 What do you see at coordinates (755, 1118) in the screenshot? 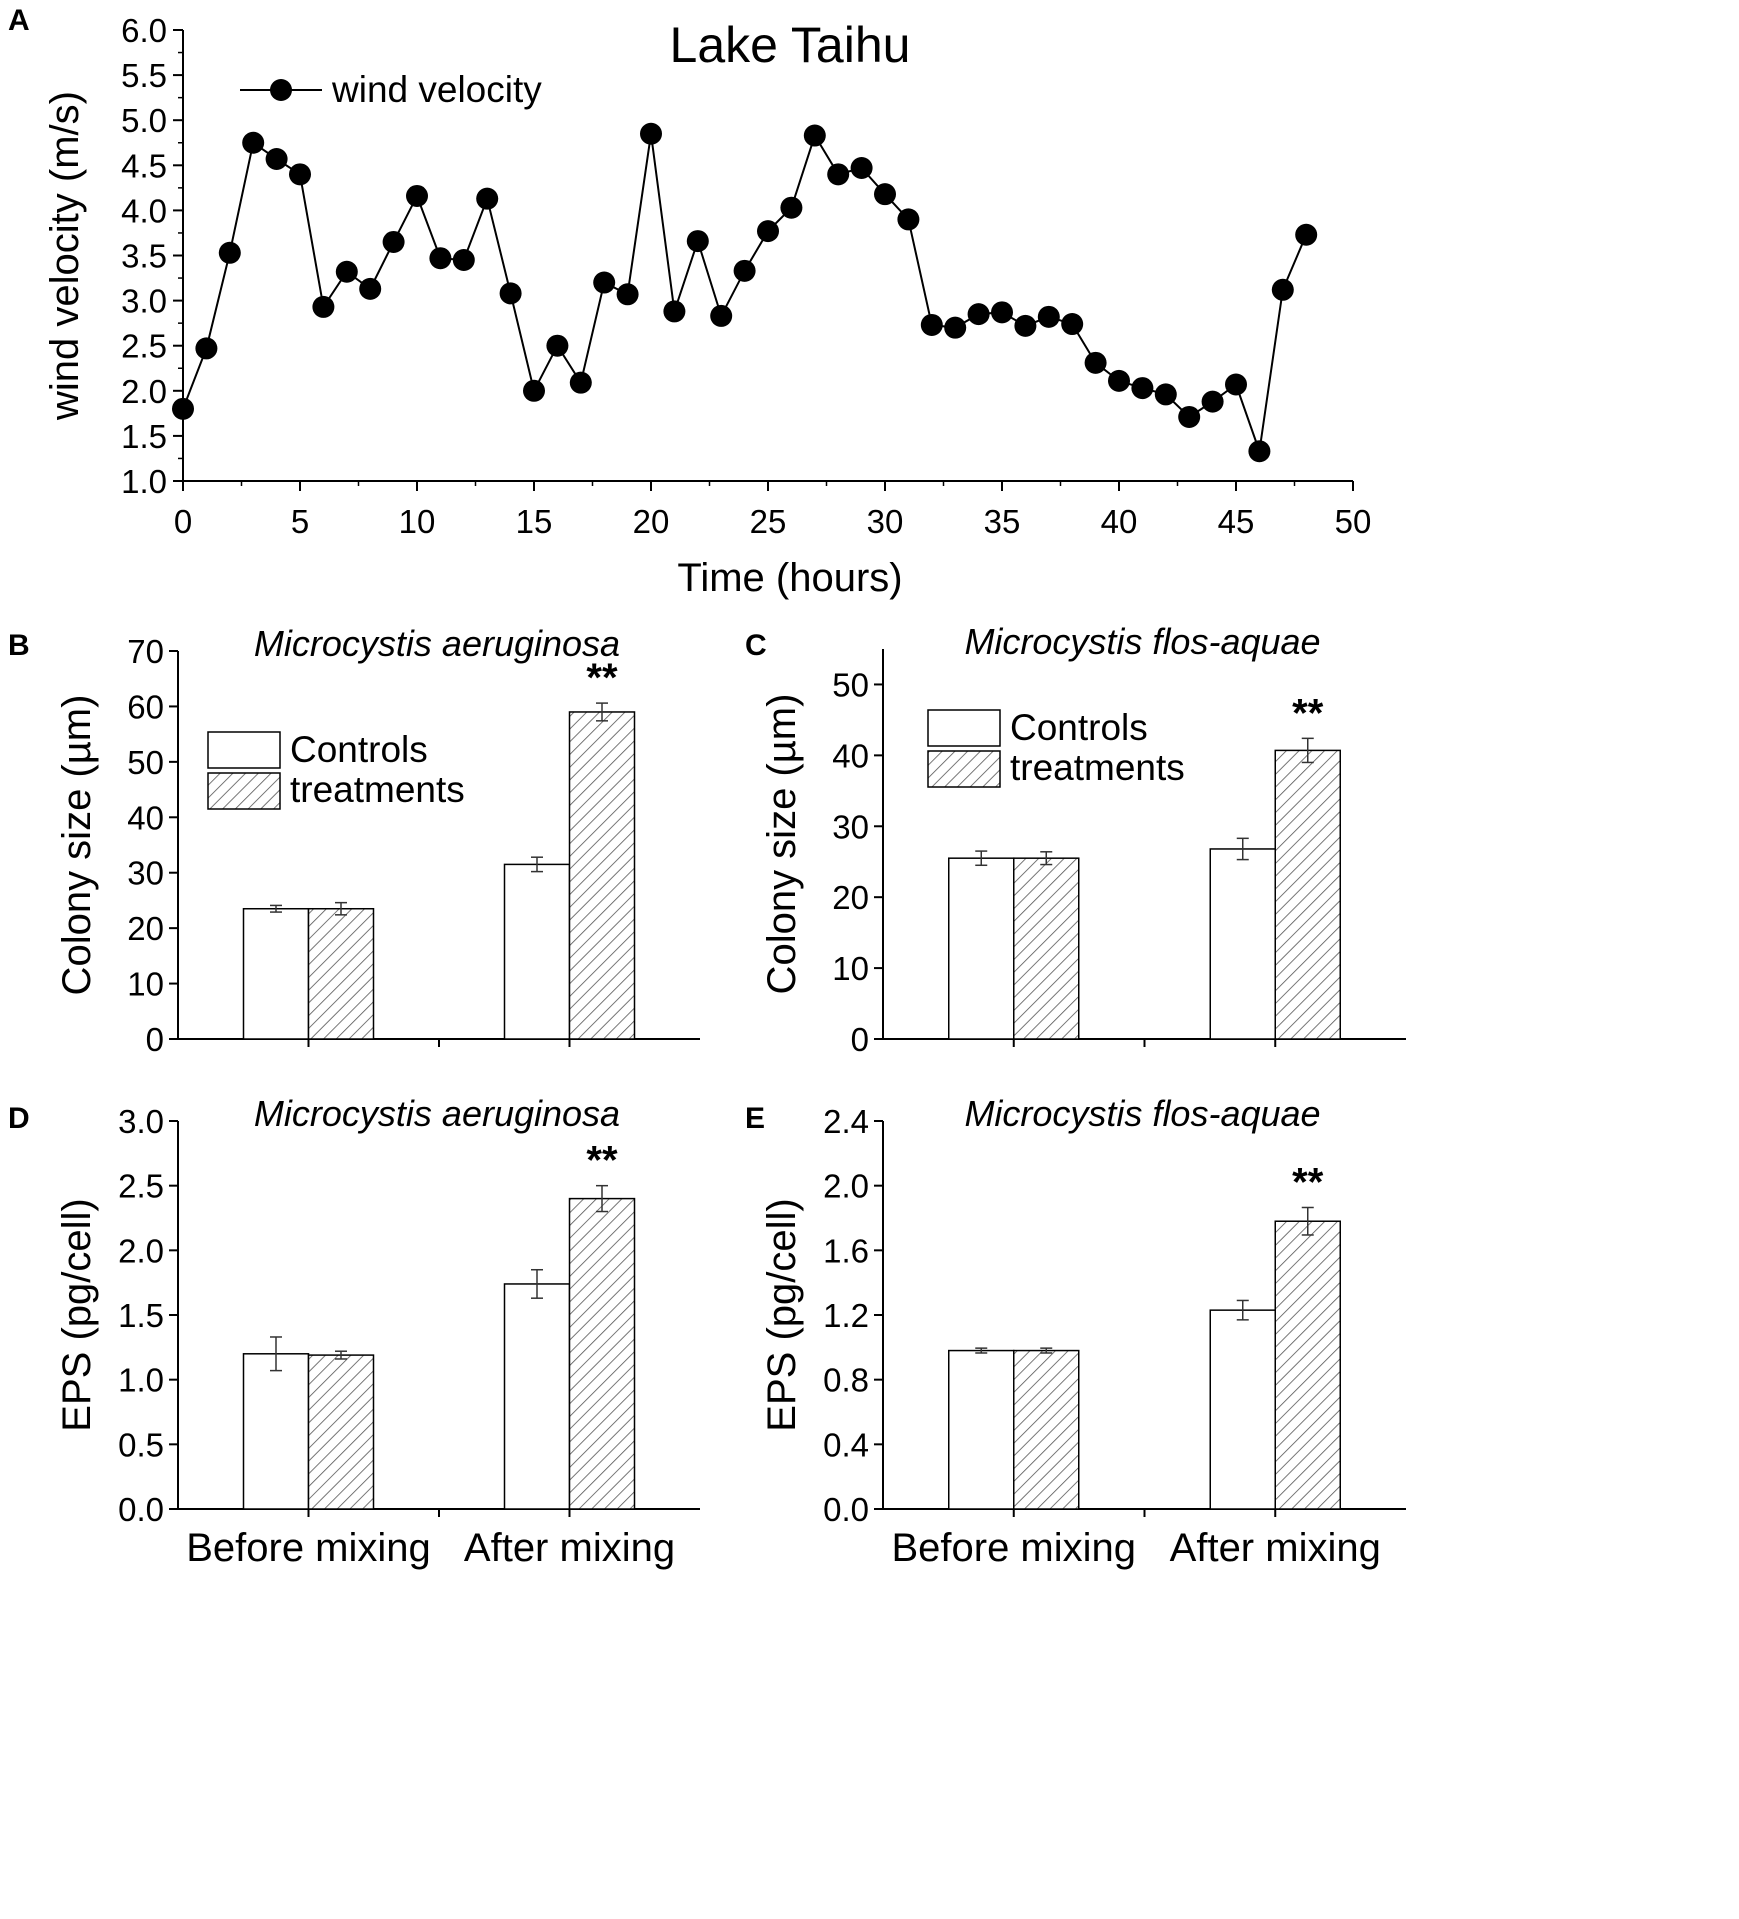
I see `panel-label-e: E` at bounding box center [755, 1118].